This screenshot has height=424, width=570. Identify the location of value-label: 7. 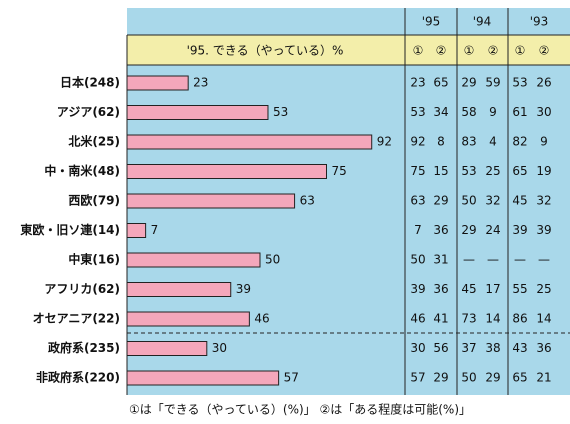
(155, 230).